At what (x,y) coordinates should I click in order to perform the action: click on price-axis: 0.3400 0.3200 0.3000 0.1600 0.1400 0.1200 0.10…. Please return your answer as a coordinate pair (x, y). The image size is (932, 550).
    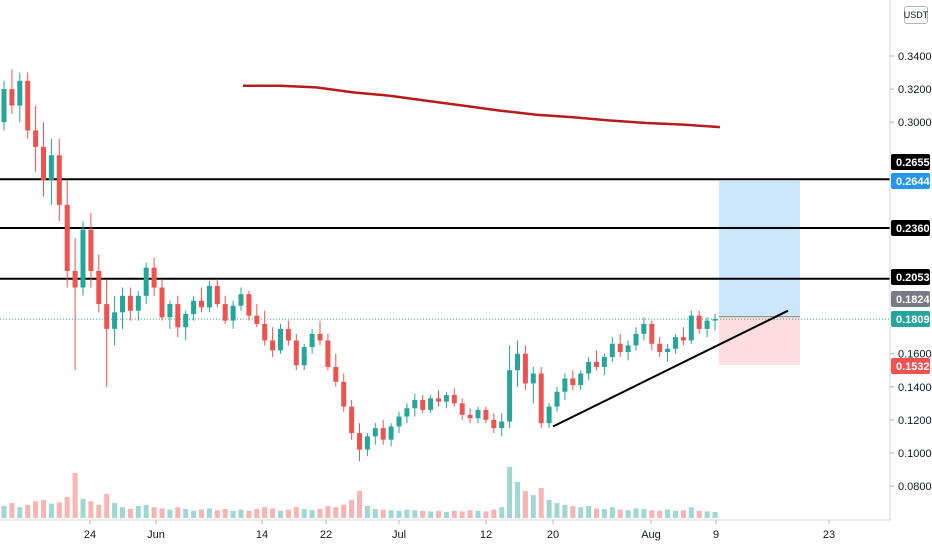
    Looking at the image, I should click on (911, 272).